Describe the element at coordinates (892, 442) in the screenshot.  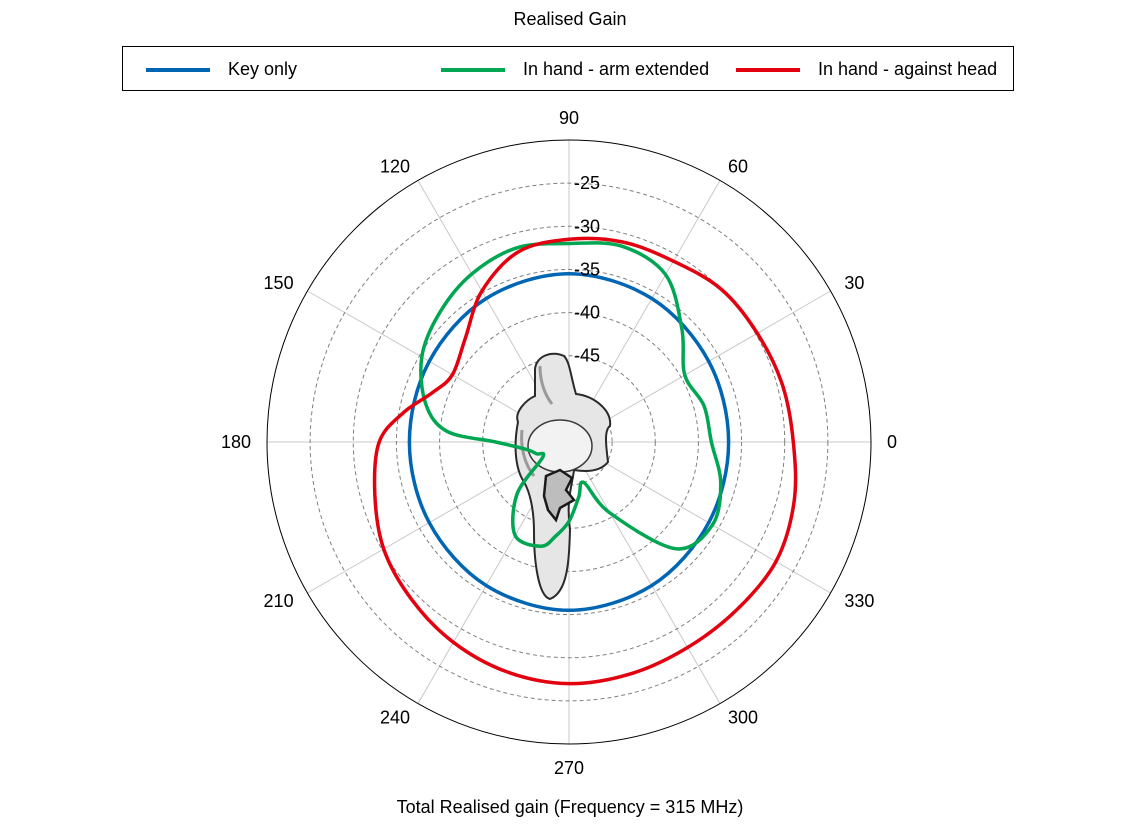
I see `angle-tick-label: 0` at that location.